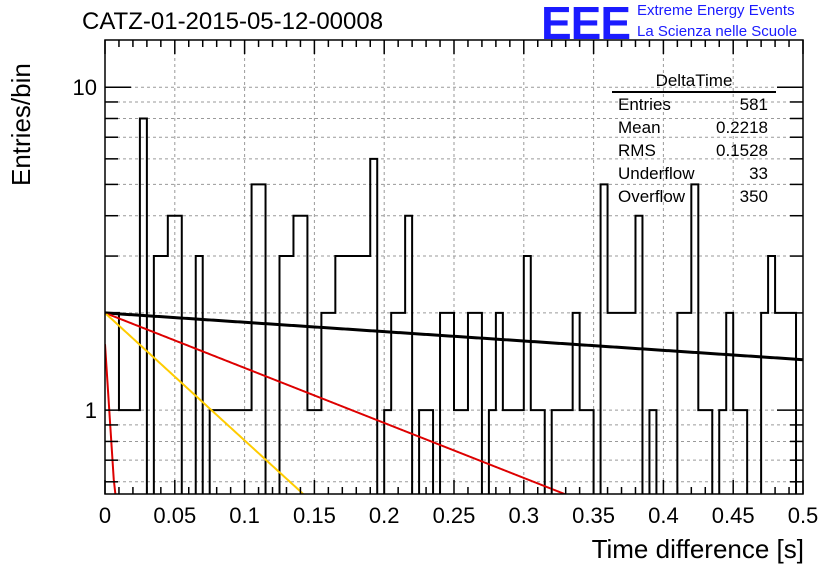 The height and width of the screenshot is (572, 836). I want to click on x-tick-label: 0.4, so click(663, 515).